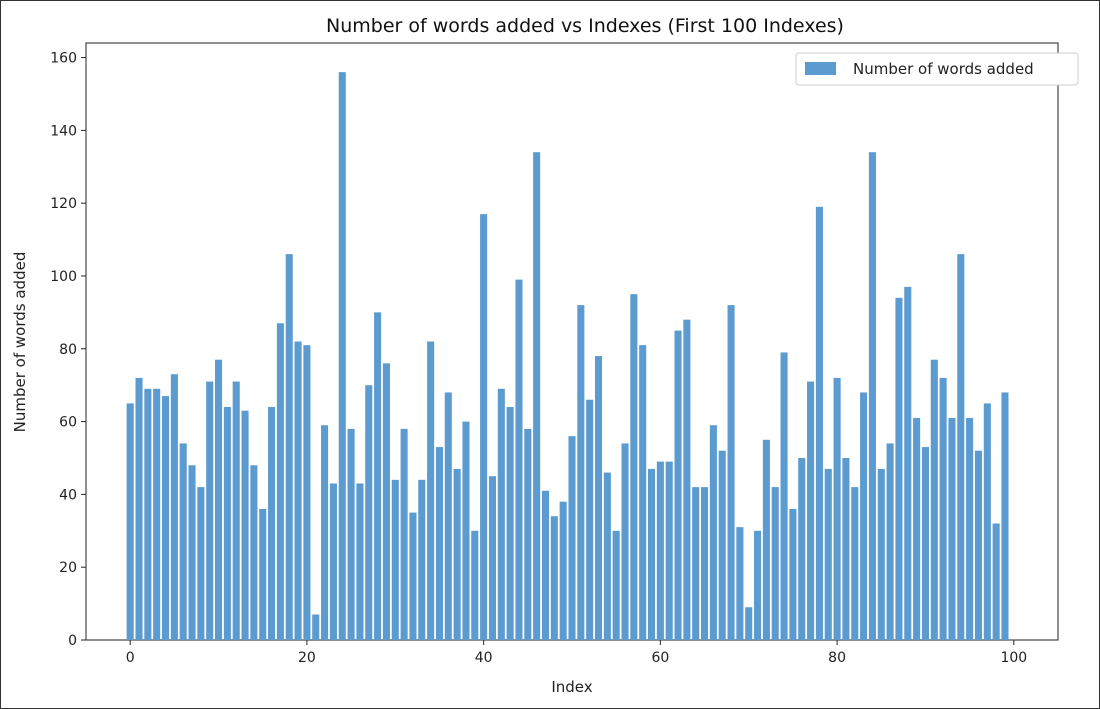  I want to click on legend-box, so click(937, 69).